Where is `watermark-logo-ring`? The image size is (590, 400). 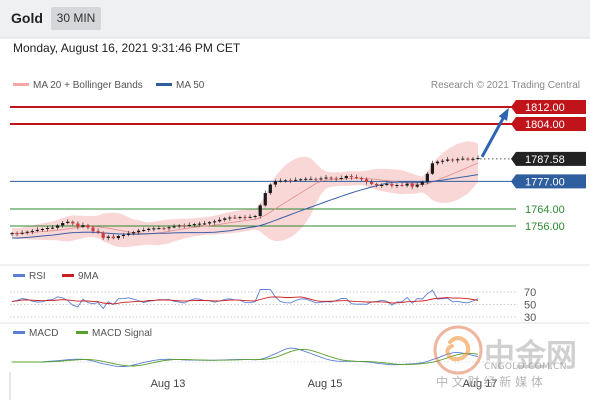
watermark-logo-ring is located at coordinates (458, 350).